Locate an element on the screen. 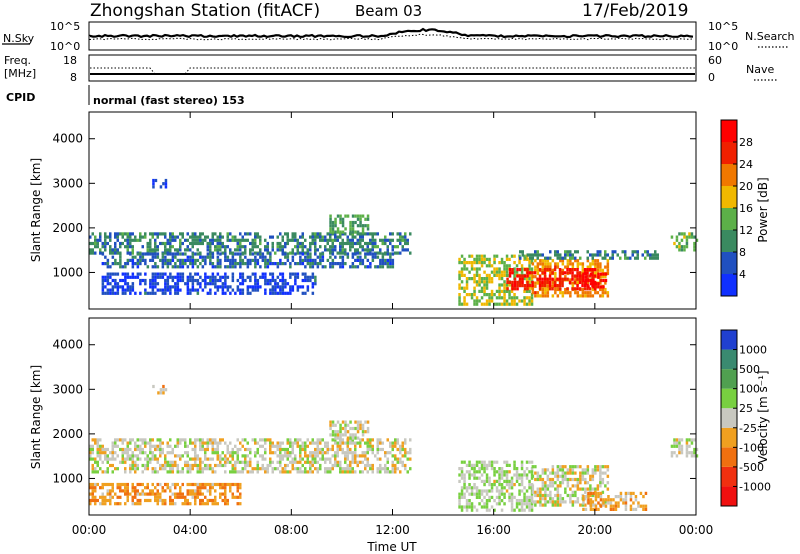 Image resolution: width=800 pixels, height=554 pixels. colorbar-tick-label: 12 is located at coordinates (746, 230).